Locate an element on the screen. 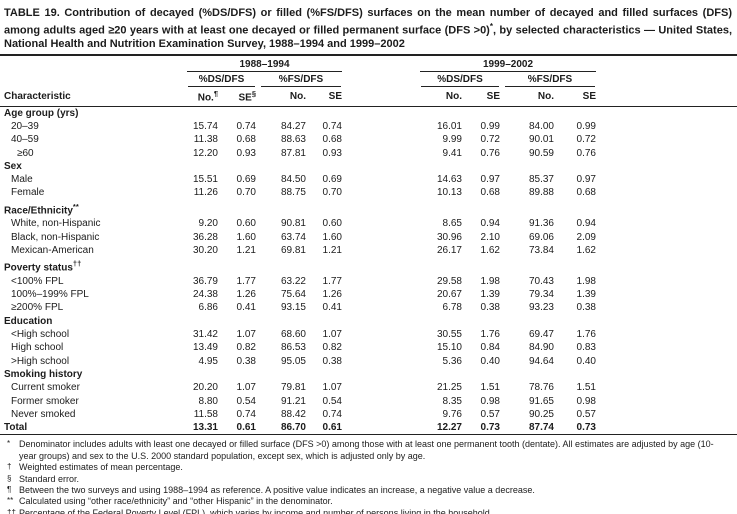  value-cell: 1.39 is located at coordinates (586, 295).